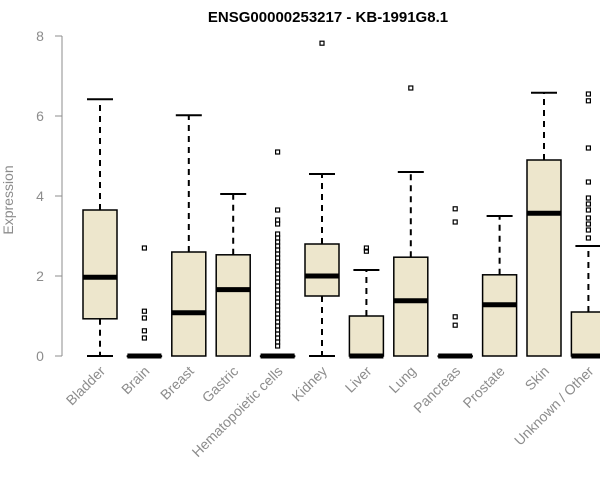 The image size is (600, 500). I want to click on x-tick-label: Breast, so click(177, 383).